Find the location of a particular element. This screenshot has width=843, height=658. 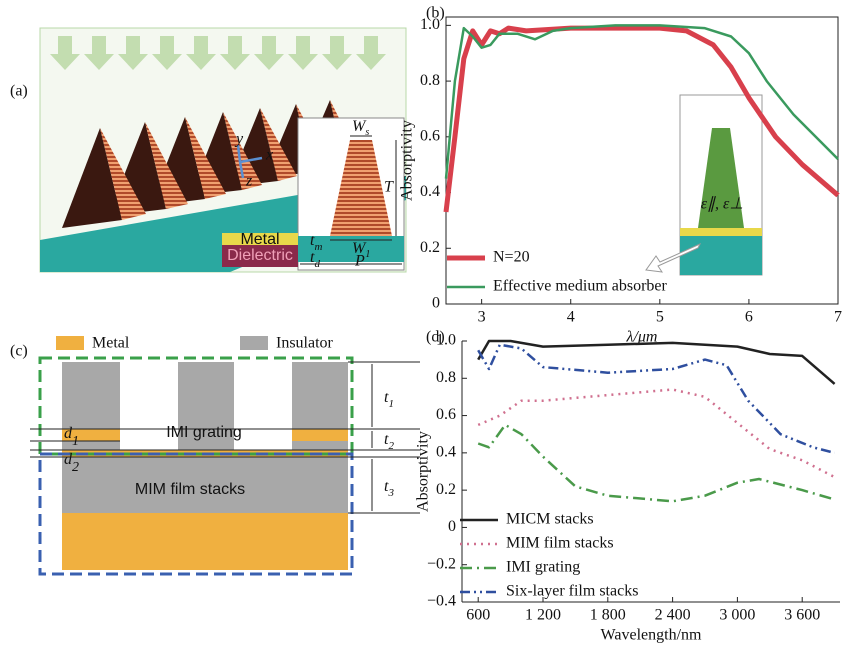

dimension-label: W1 is located at coordinates (361, 250).